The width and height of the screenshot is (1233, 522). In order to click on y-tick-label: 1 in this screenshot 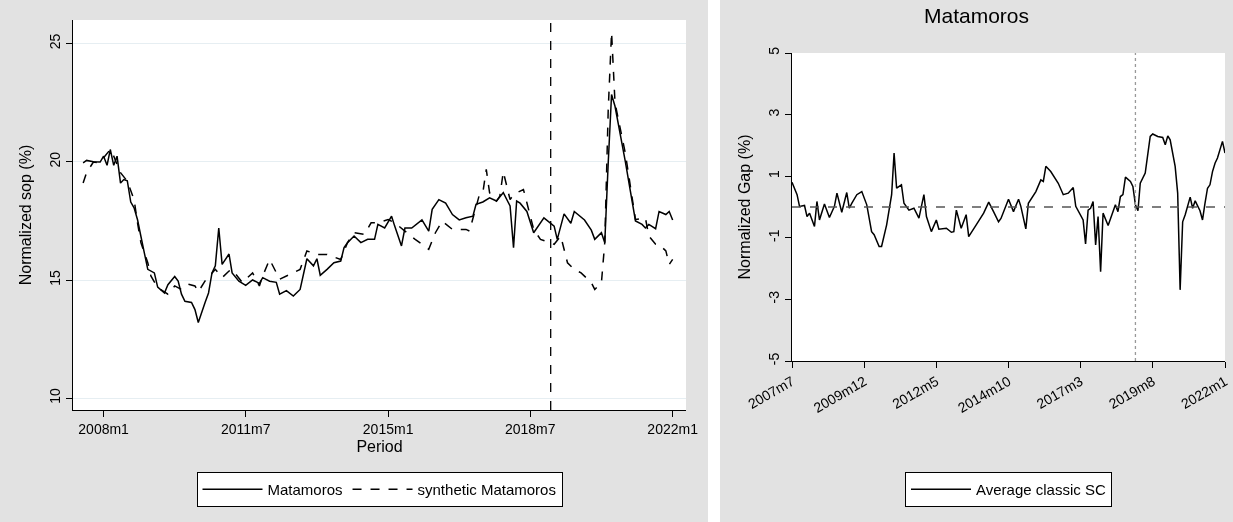, I will do `click(774, 174)`.